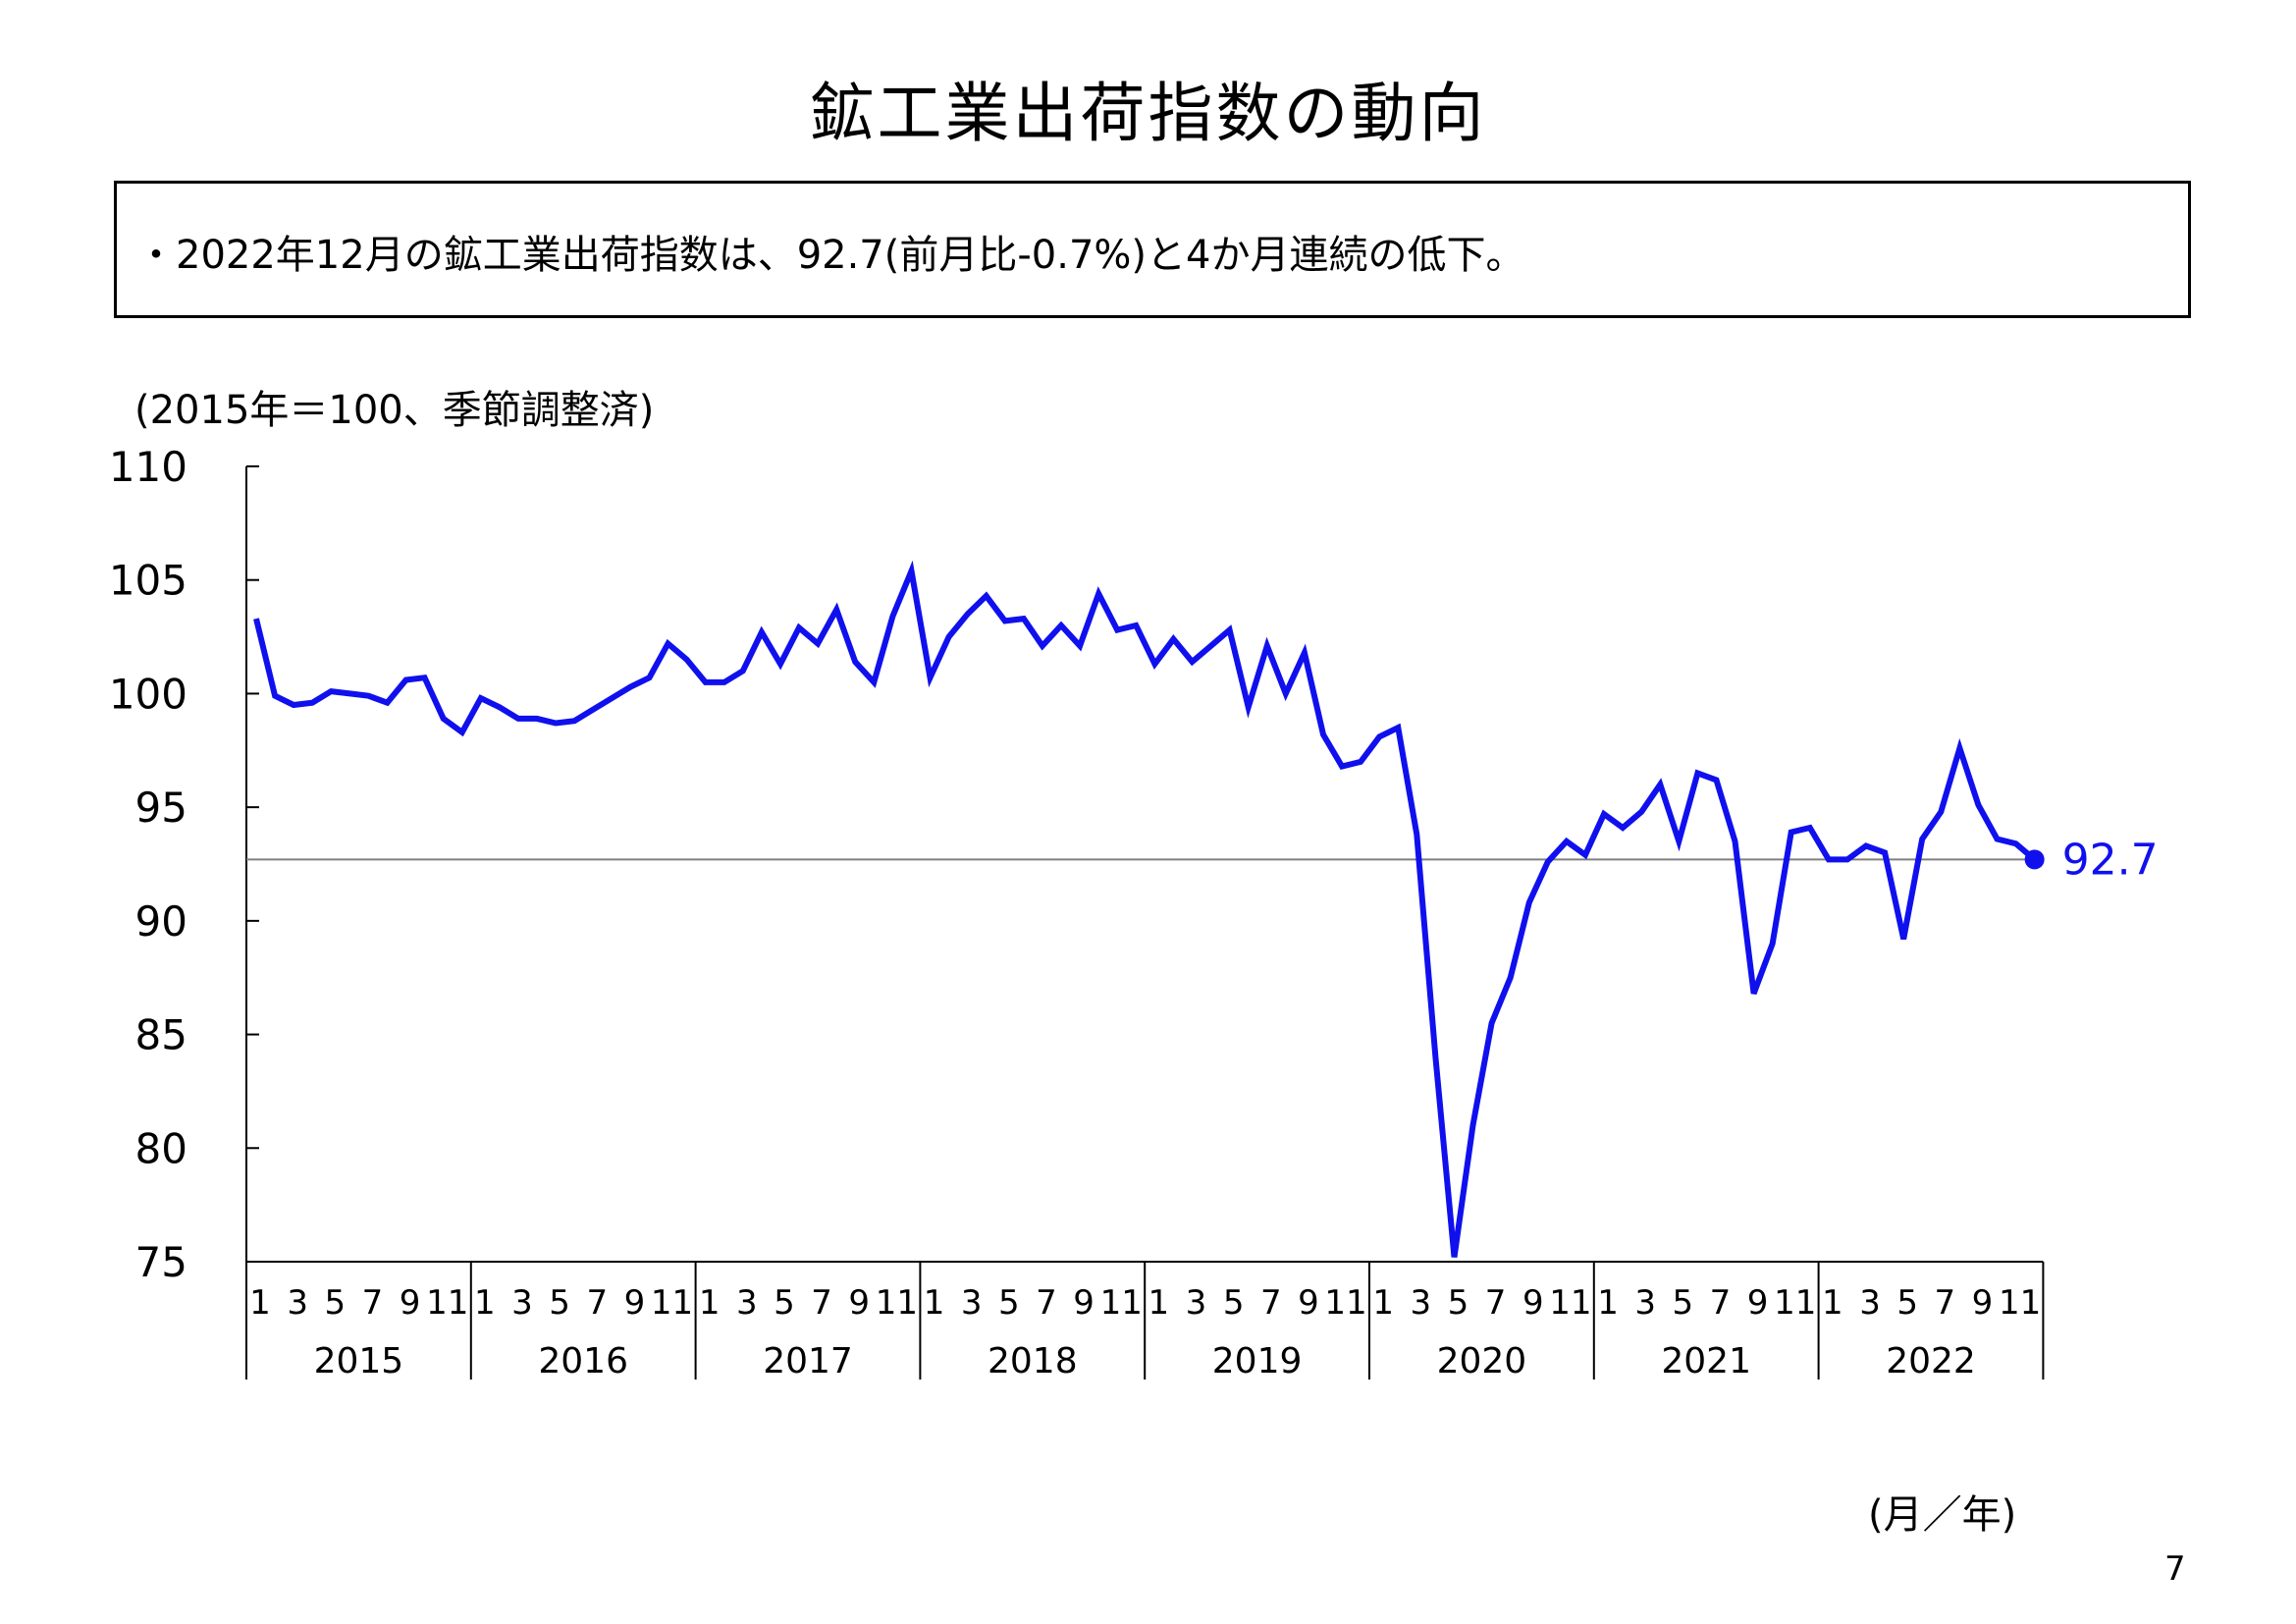  What do you see at coordinates (148, 694) in the screenshot?
I see `y-tick-label: 100` at bounding box center [148, 694].